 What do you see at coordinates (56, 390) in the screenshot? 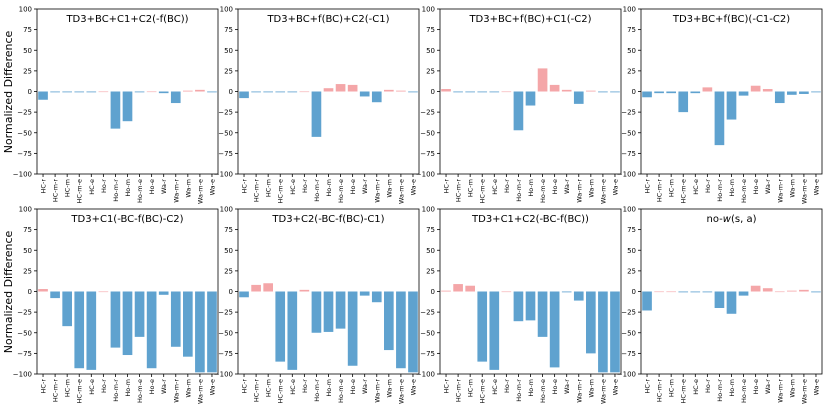
I see `x-tick-label: HC-m-r` at bounding box center [56, 390].